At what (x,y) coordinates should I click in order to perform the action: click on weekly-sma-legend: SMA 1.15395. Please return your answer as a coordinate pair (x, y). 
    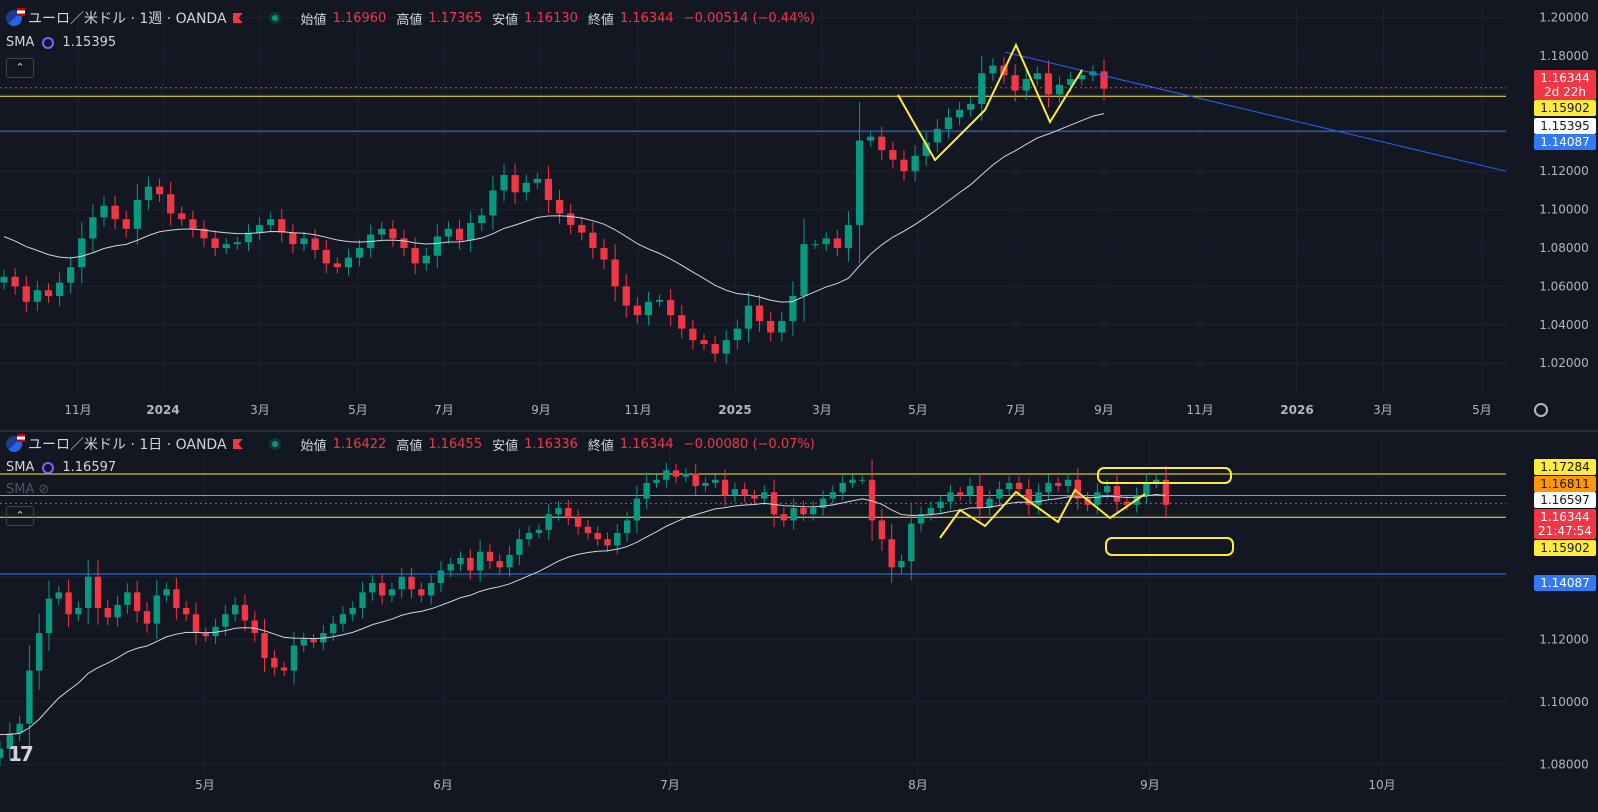
    Looking at the image, I should click on (61, 42).